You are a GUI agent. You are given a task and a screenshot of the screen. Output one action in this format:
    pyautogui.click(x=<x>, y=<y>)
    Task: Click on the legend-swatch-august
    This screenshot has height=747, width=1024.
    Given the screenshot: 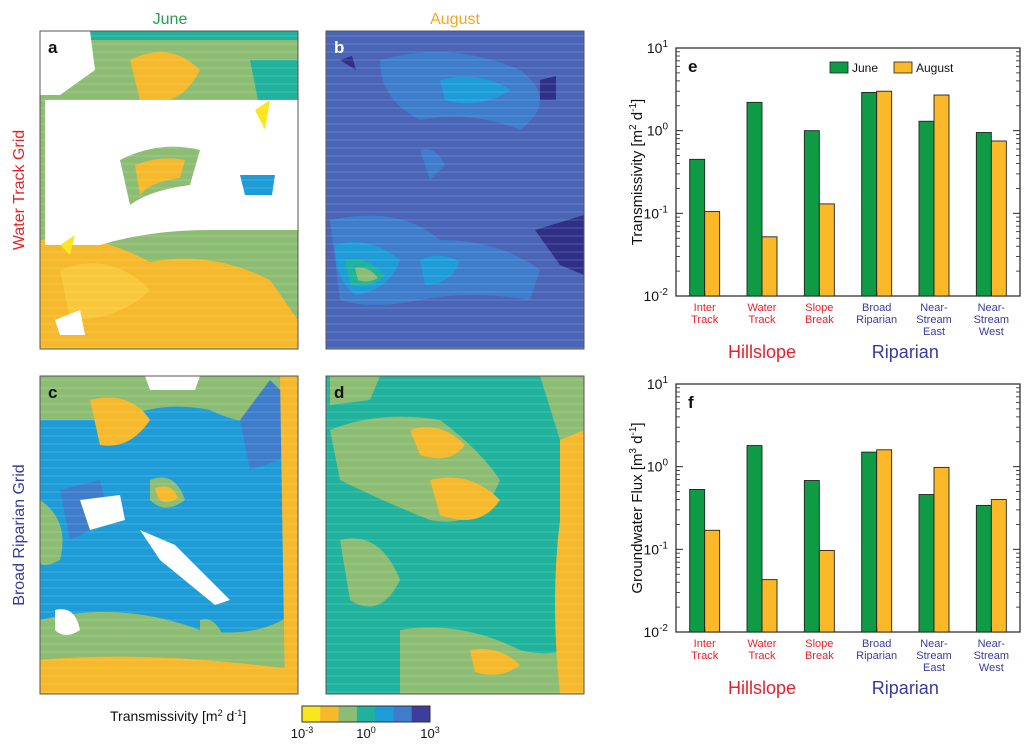 What is the action you would take?
    pyautogui.click(x=903, y=67)
    